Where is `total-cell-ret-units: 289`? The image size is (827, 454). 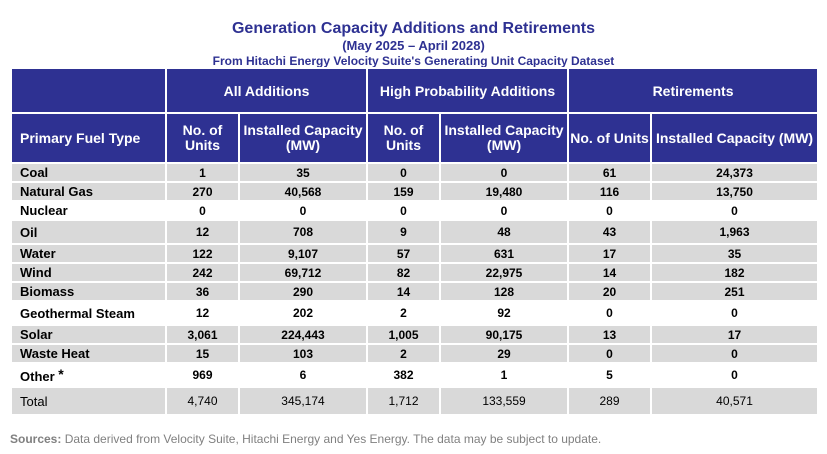
total-cell-ret-units: 289 is located at coordinates (610, 401).